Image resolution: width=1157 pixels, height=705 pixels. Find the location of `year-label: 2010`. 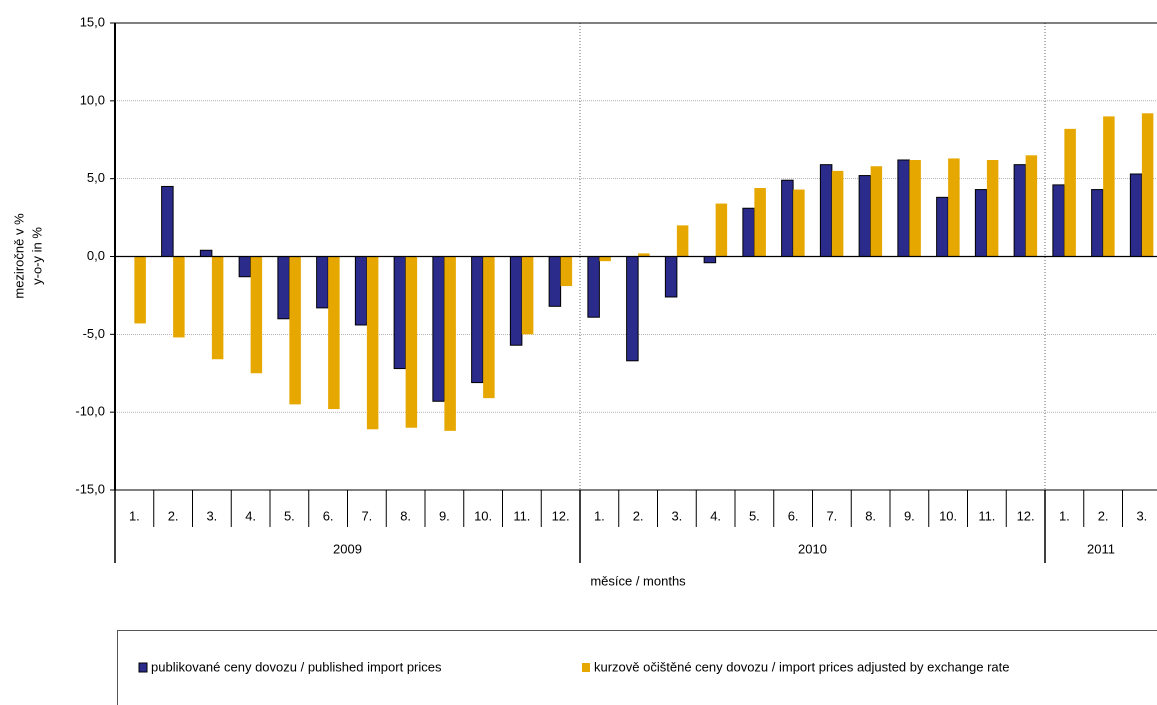

year-label: 2010 is located at coordinates (812, 548).